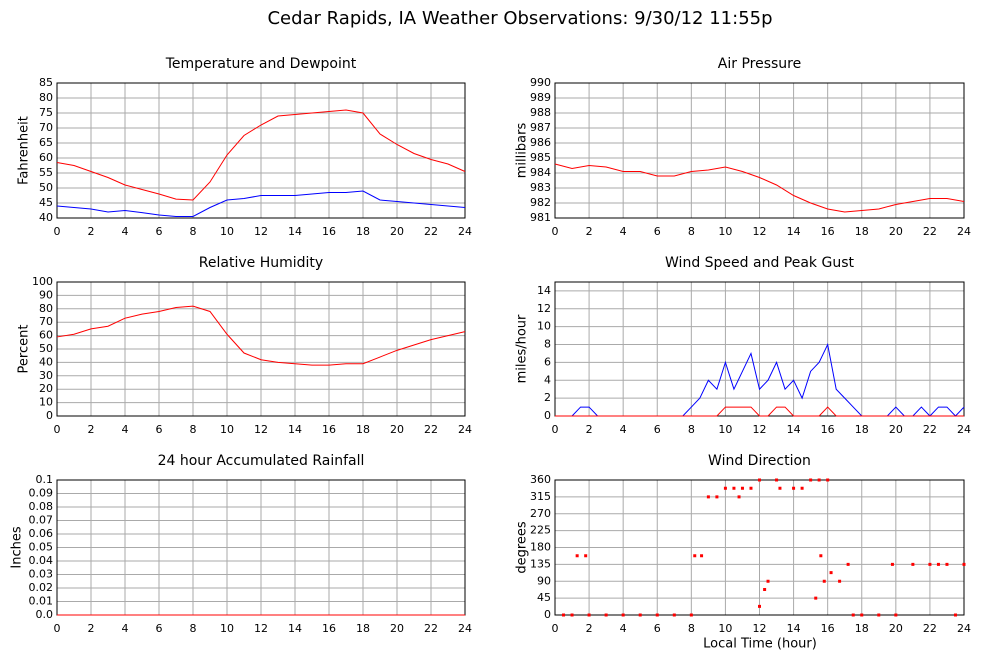 The height and width of the screenshot is (659, 999). Describe the element at coordinates (46, 202) in the screenshot. I see `y-tick-label: 45` at that location.